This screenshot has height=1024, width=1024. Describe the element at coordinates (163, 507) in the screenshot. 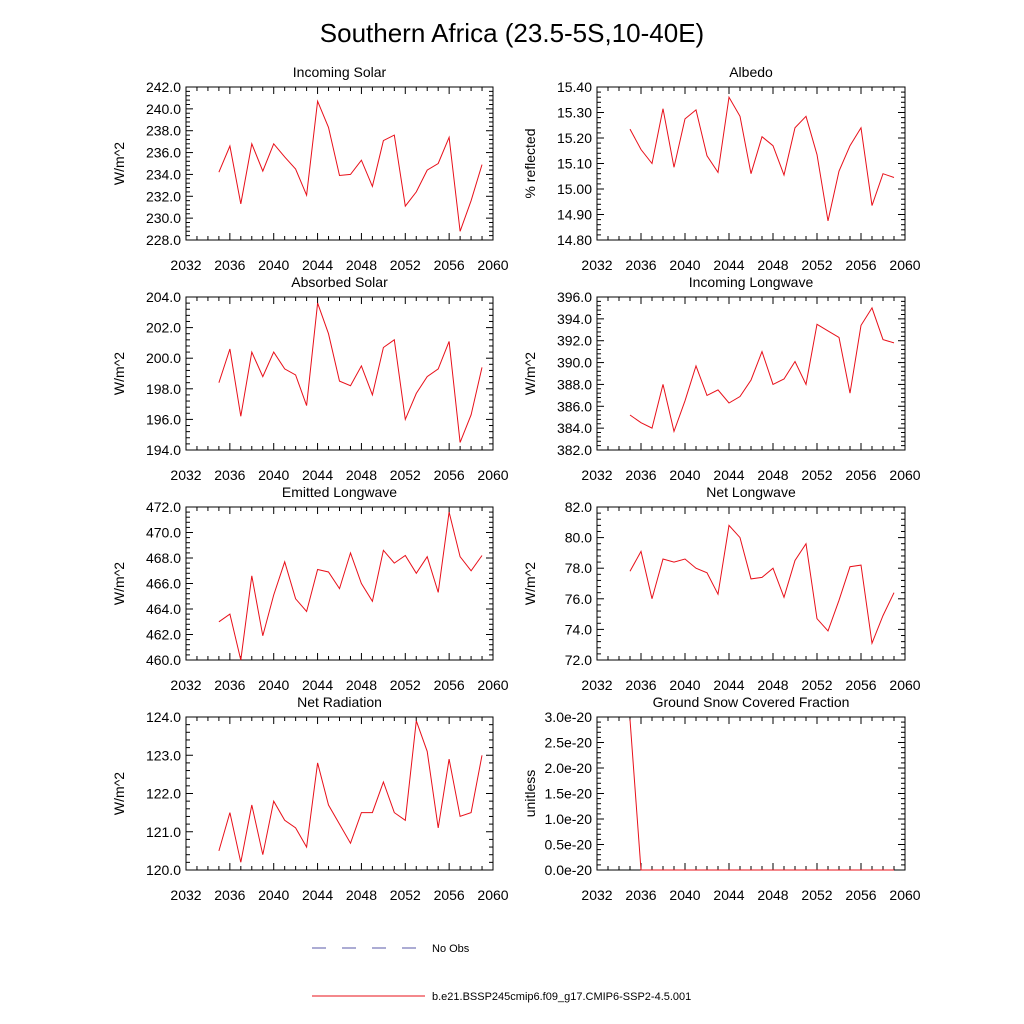

I see `y-tick-label: 472.0` at that location.